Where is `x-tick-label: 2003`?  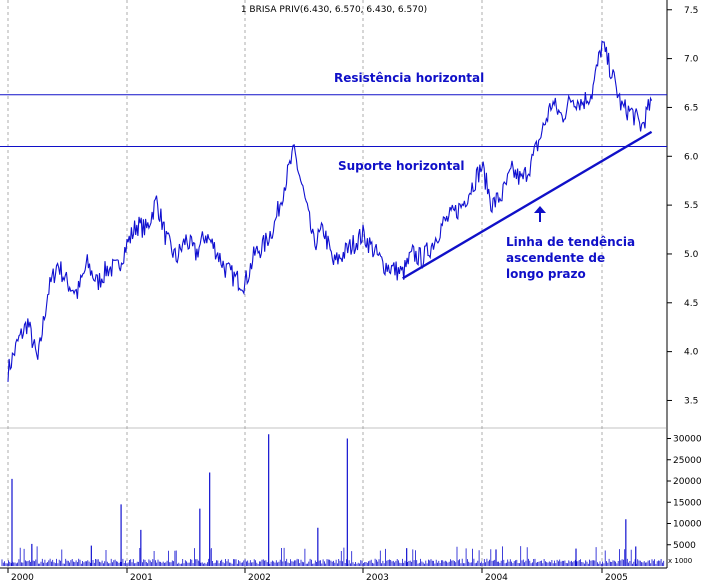
x-tick-label: 2003 is located at coordinates (377, 577).